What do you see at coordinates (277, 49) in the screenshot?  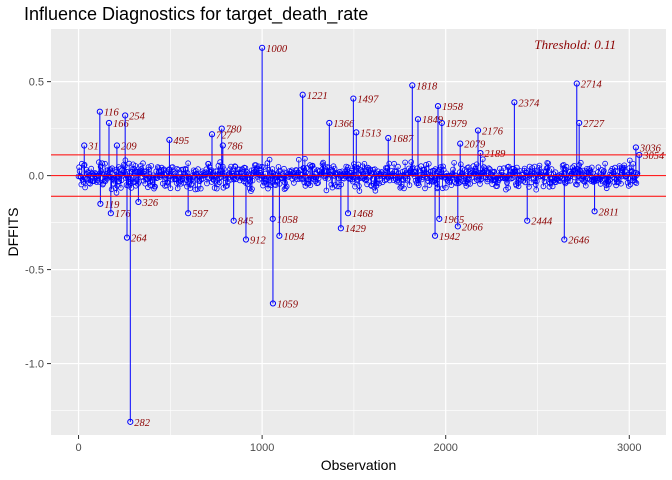 I see `point-label: 1000` at bounding box center [277, 49].